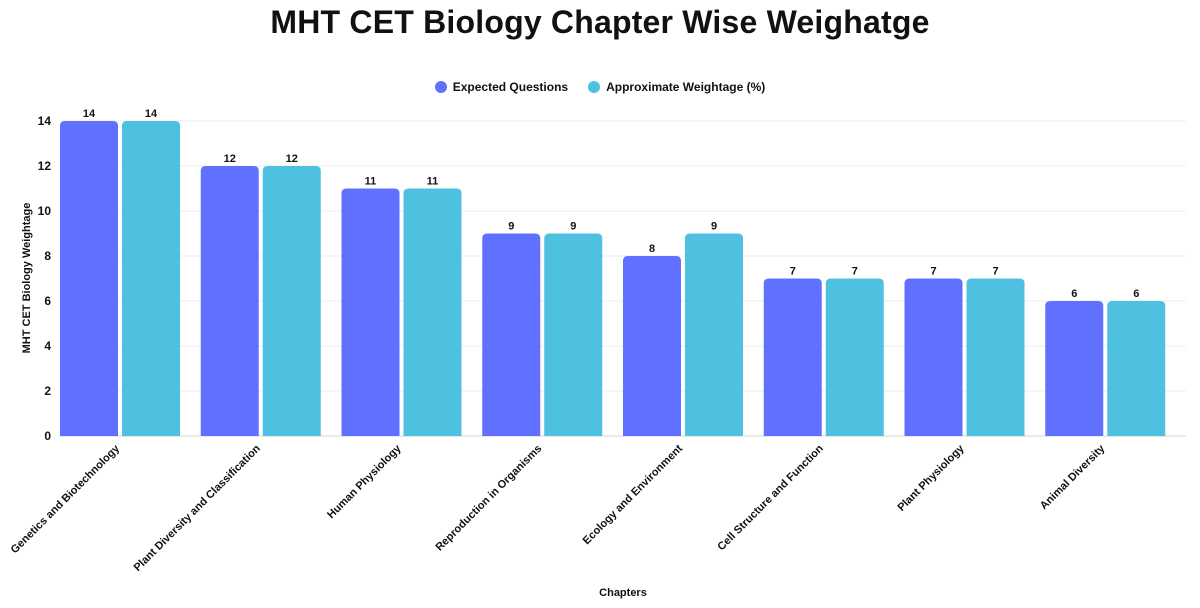 This screenshot has width=1200, height=608. What do you see at coordinates (652, 249) in the screenshot?
I see `data-label: 8` at bounding box center [652, 249].